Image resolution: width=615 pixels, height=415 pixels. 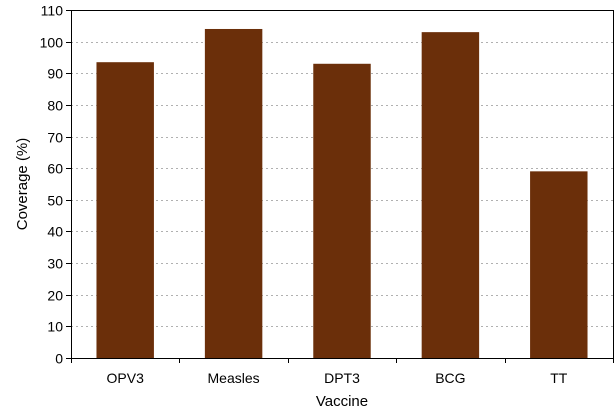 What do you see at coordinates (342, 210) in the screenshot?
I see `bar-dpt3` at bounding box center [342, 210].